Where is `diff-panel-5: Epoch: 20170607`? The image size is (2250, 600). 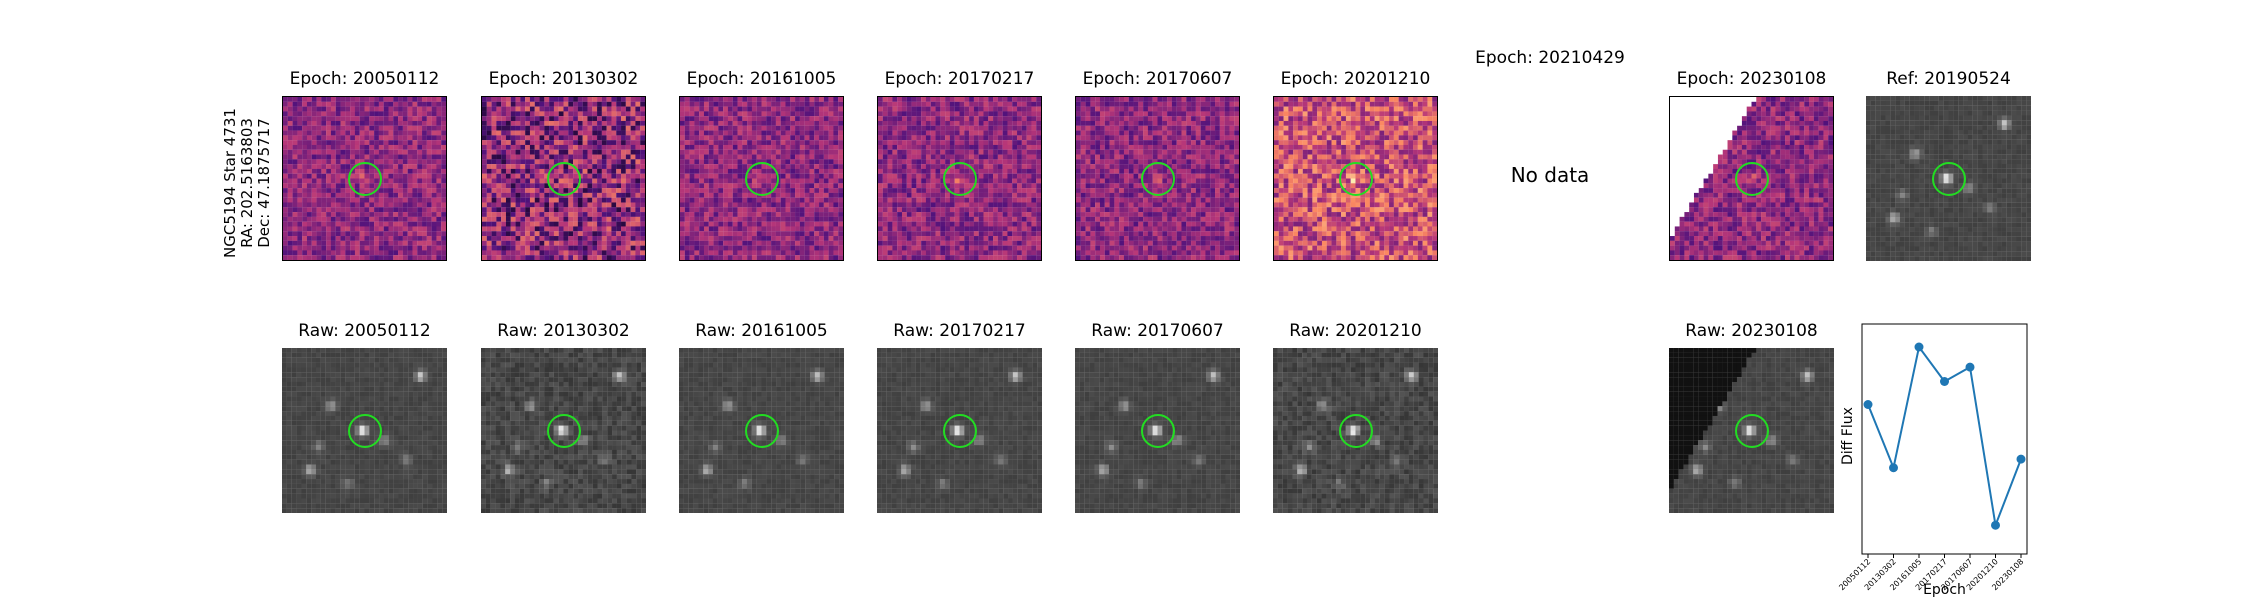 diff-panel-5: Epoch: 20170607 is located at coordinates (1157, 165).